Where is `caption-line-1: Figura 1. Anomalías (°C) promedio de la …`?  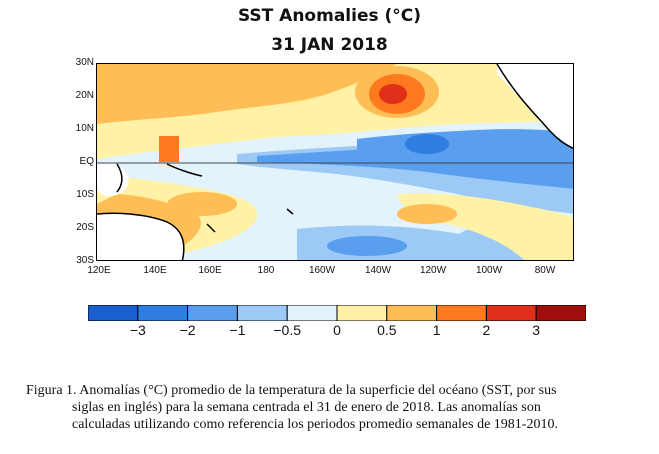 caption-line-1: Figura 1. Anomalías (°C) promedio de la … is located at coordinates (291, 390).